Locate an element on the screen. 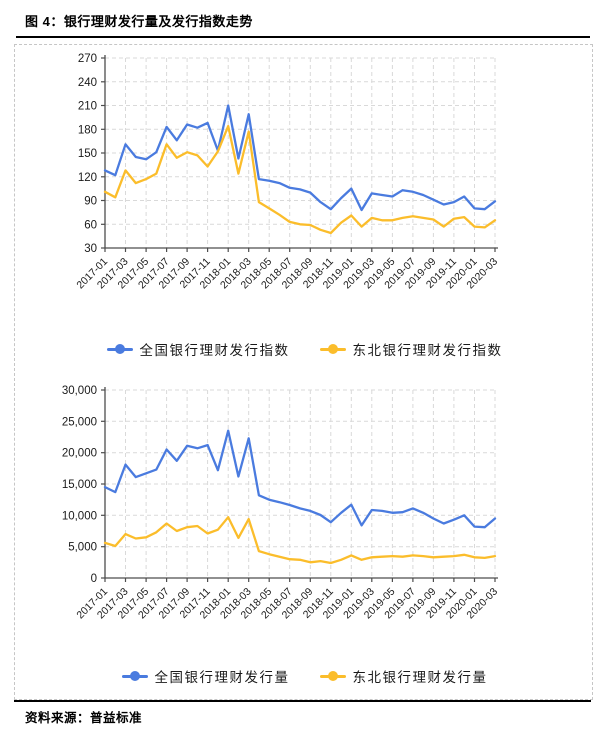 The image size is (609, 731). y-tick-label: 20,000 is located at coordinates (79, 454).